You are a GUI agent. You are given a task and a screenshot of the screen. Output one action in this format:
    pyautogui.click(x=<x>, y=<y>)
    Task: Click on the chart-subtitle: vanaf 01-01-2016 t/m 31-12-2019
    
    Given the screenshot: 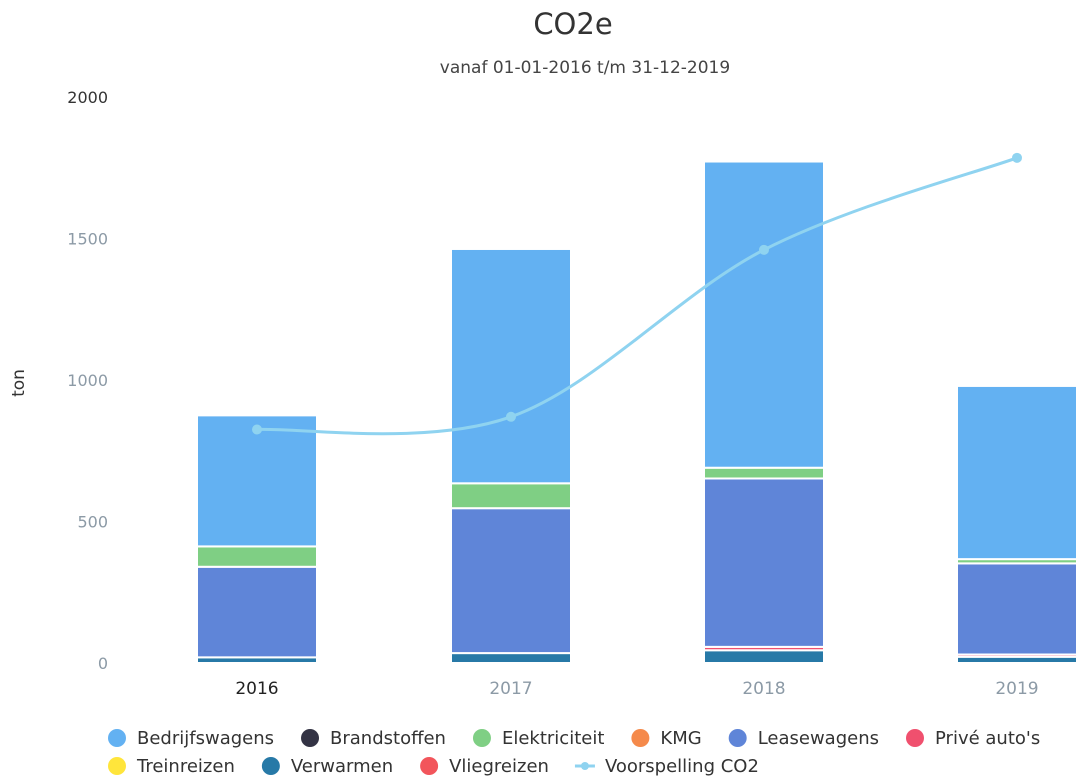 What is the action you would take?
    pyautogui.click(x=585, y=68)
    